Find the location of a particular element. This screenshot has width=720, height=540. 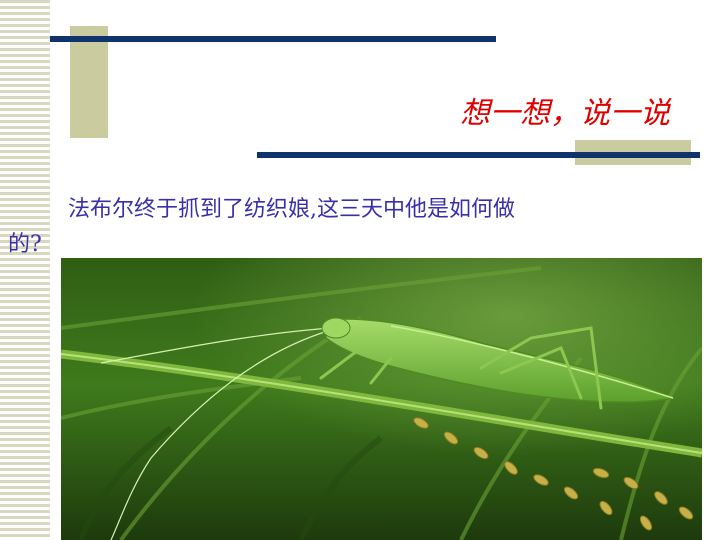

accent-bar-top is located at coordinates (273, 39).